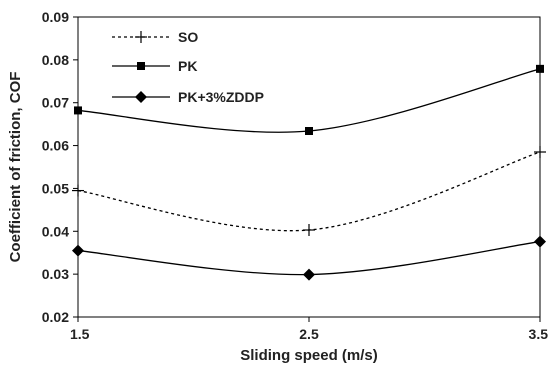 The width and height of the screenshot is (551, 366). I want to click on legend-label: PK, so click(187, 66).